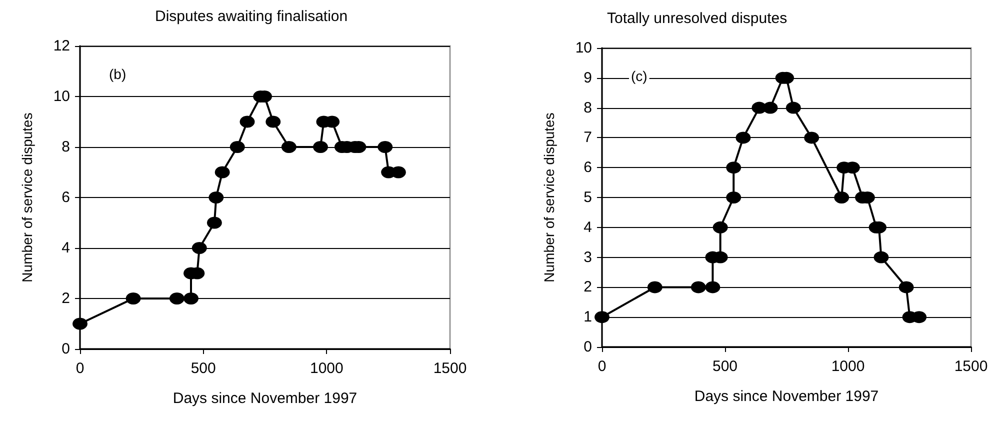 The height and width of the screenshot is (423, 996). Describe the element at coordinates (588, 317) in the screenshot. I see `y-tick-label: 1` at that location.